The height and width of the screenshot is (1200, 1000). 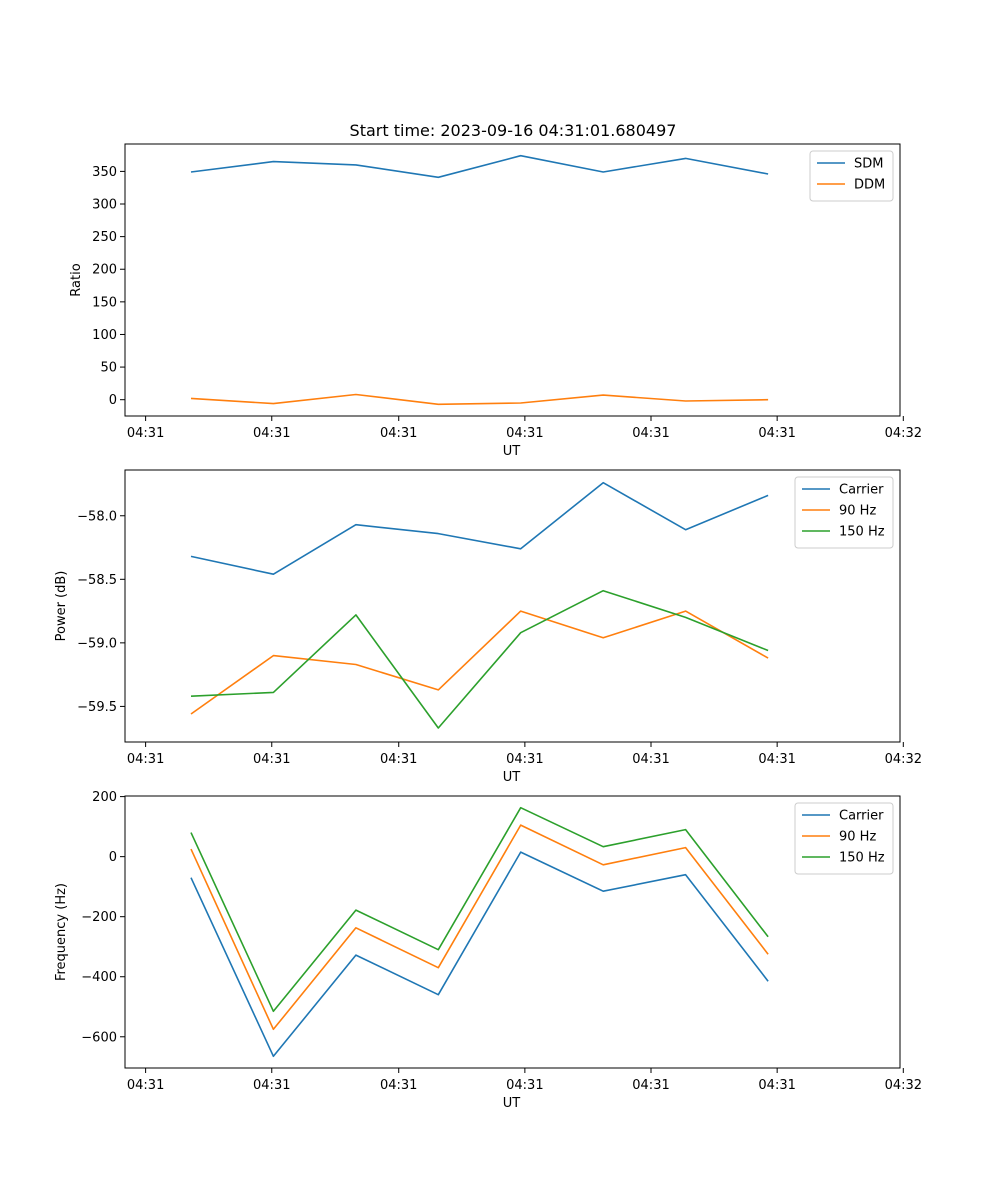 I want to click on y-axis-label: Frequency (Hz), so click(x=61, y=932).